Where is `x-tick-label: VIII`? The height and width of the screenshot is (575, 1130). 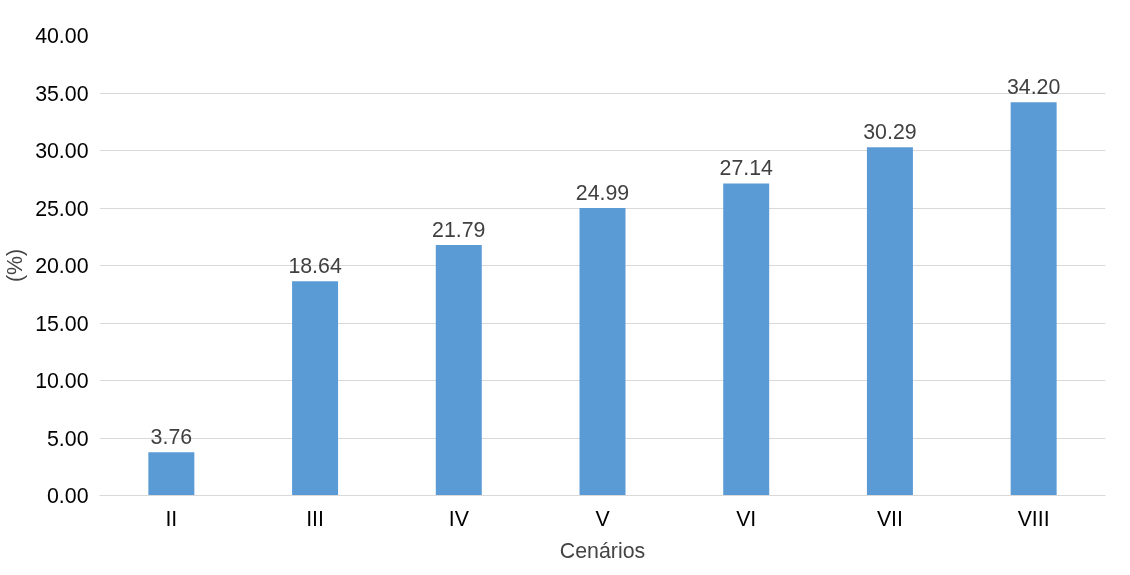
x-tick-label: VIII is located at coordinates (1033, 518).